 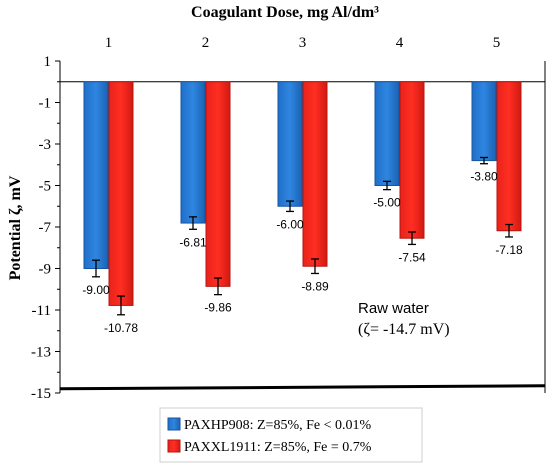 I want to click on legend-label: PAXHP908: Z=85%, Fe < 0.01%, so click(x=278, y=425).